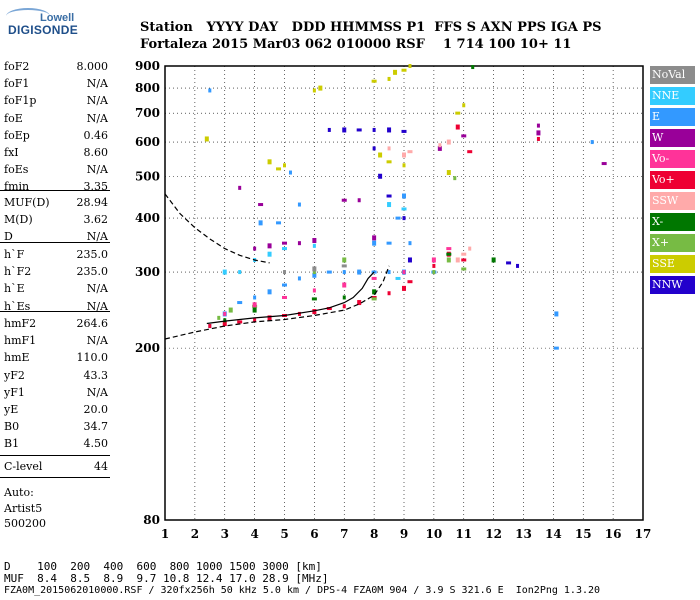 The image size is (700, 600). What do you see at coordinates (56, 171) in the screenshot?
I see `param-row: foEs N/A` at bounding box center [56, 171].